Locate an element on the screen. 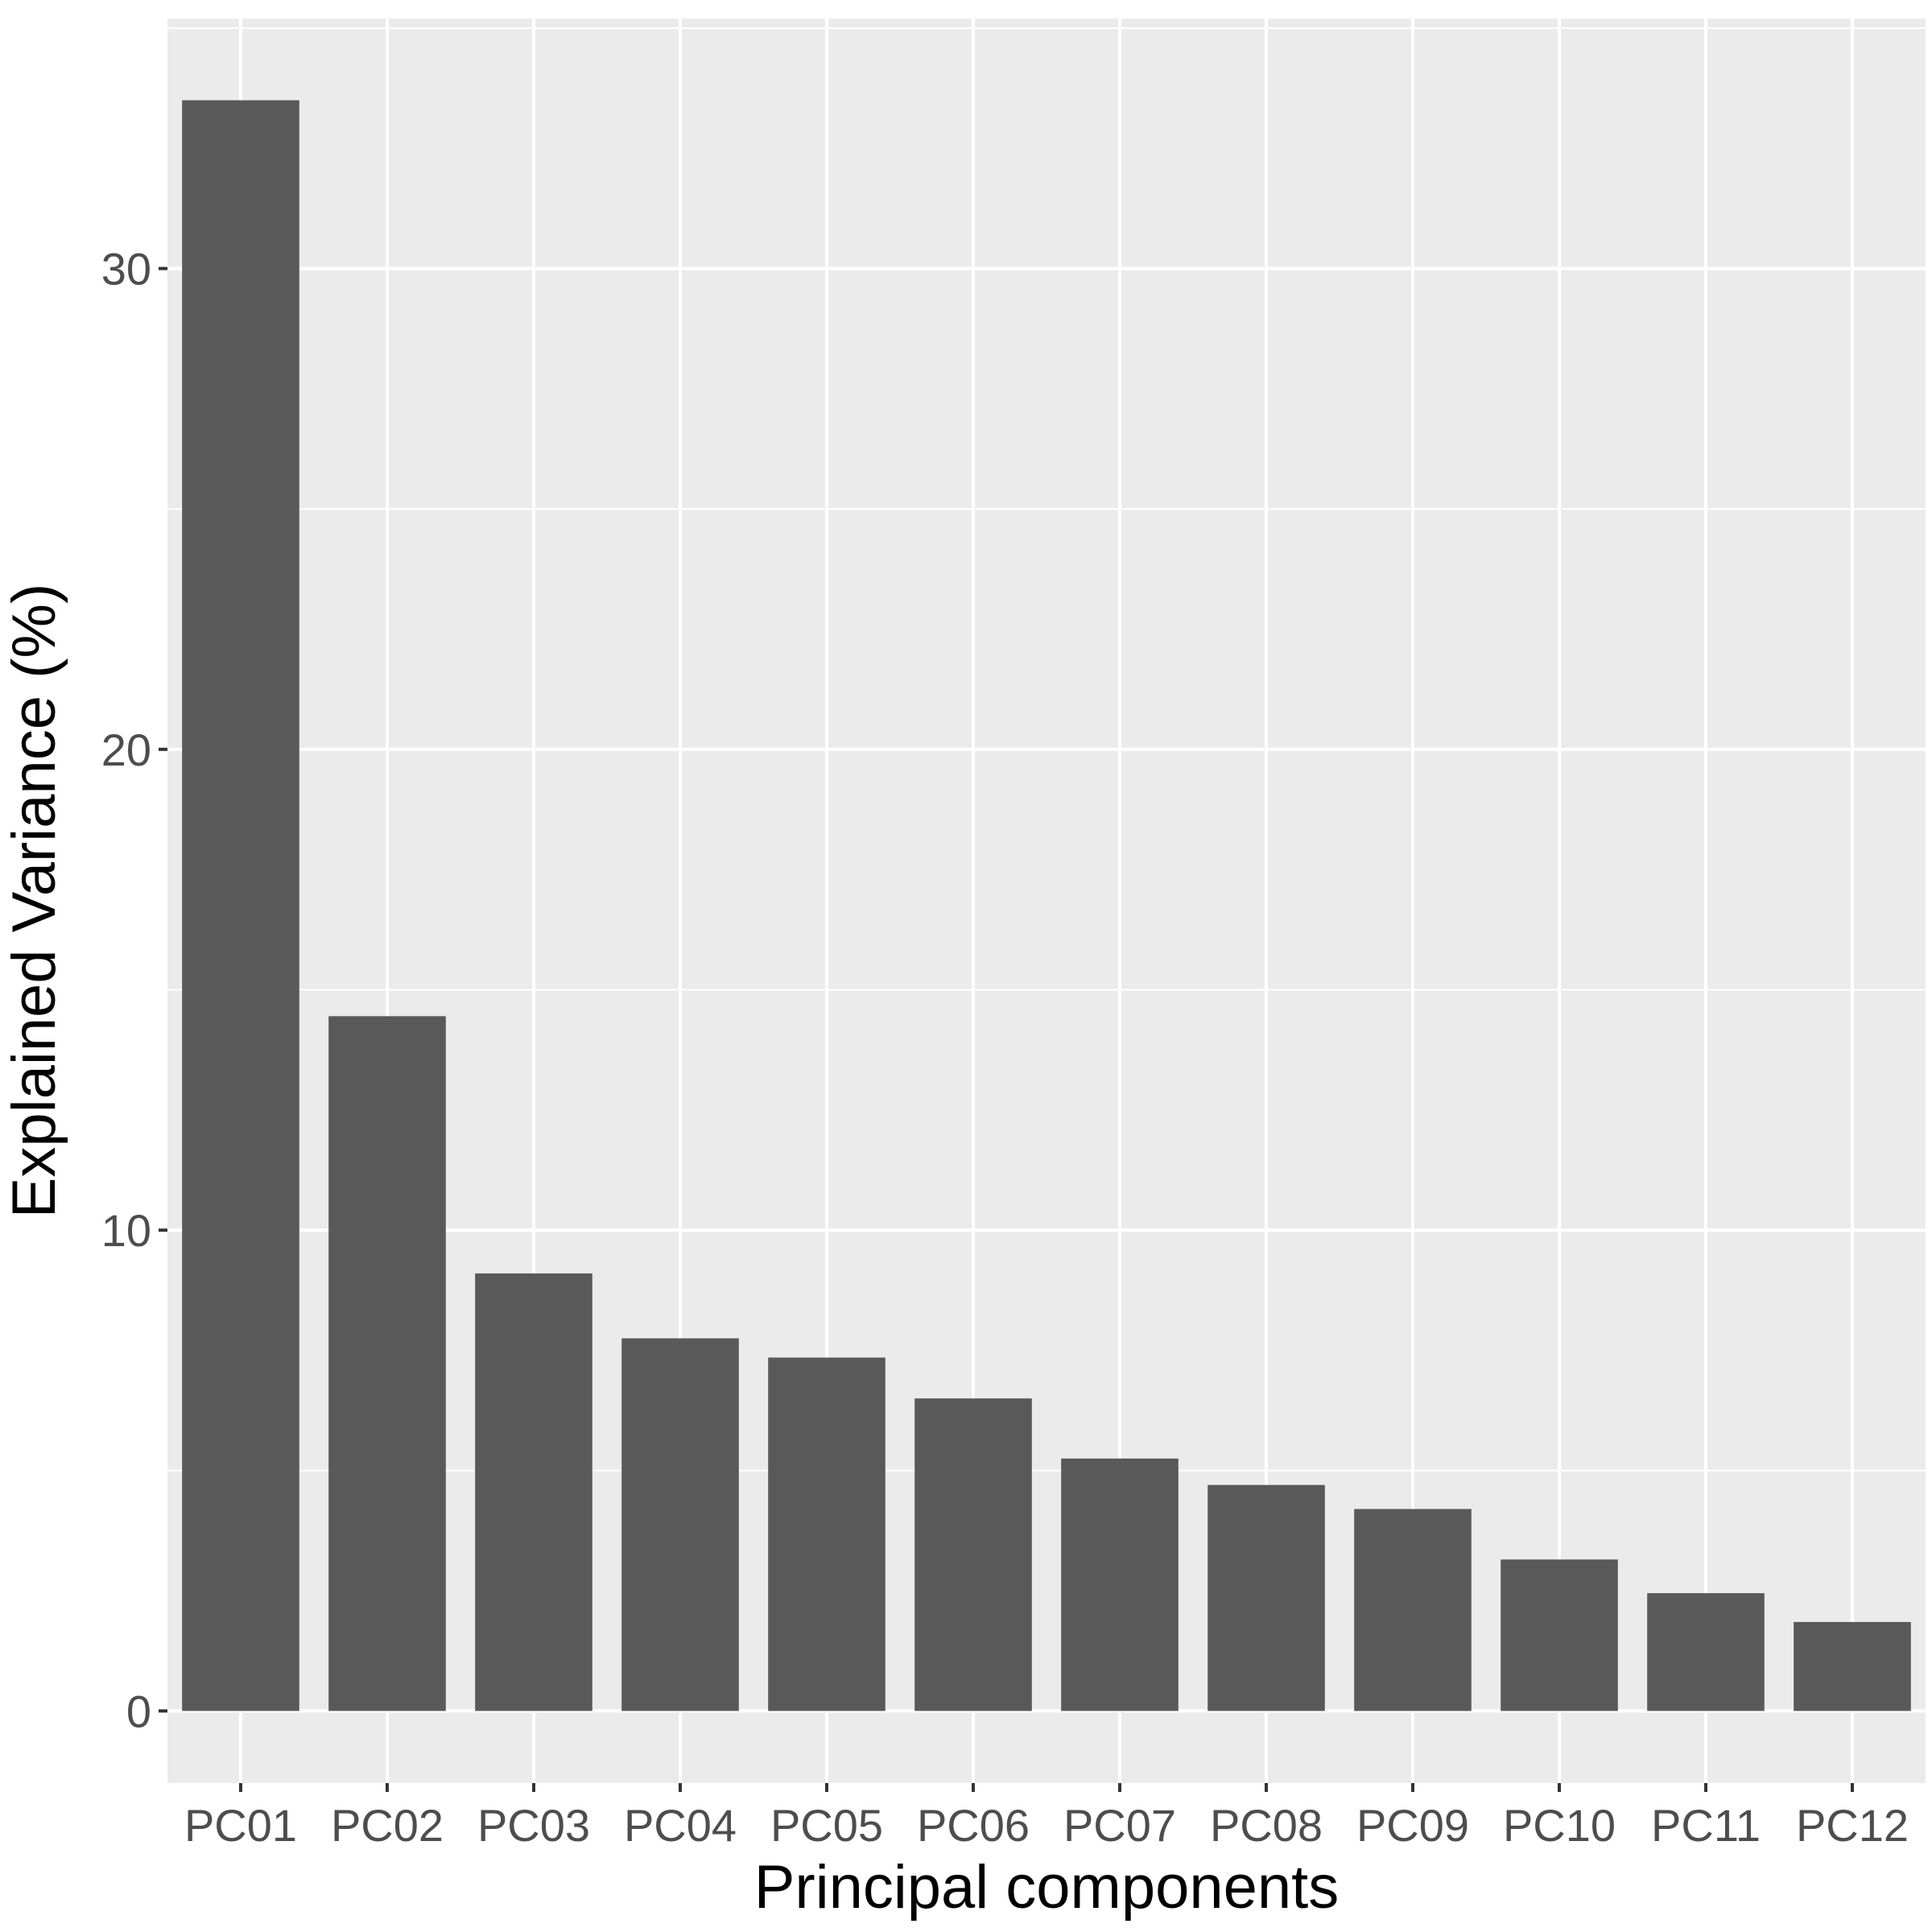 The image size is (1932, 1932). bar-pc05 is located at coordinates (827, 1534).